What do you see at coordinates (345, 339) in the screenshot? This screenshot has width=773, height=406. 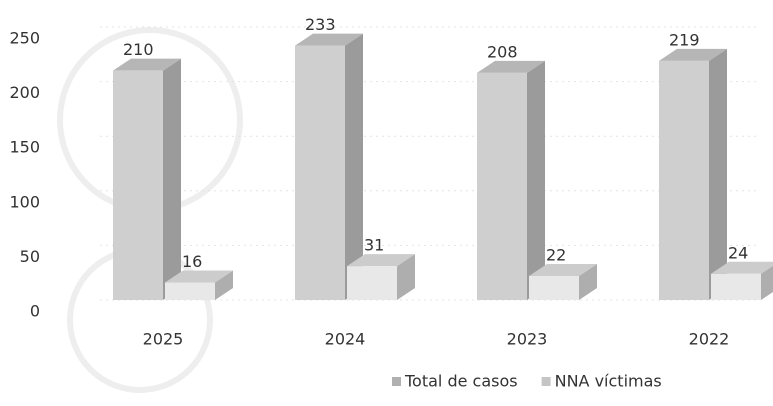 I see `x-tick-label: 2024` at bounding box center [345, 339].